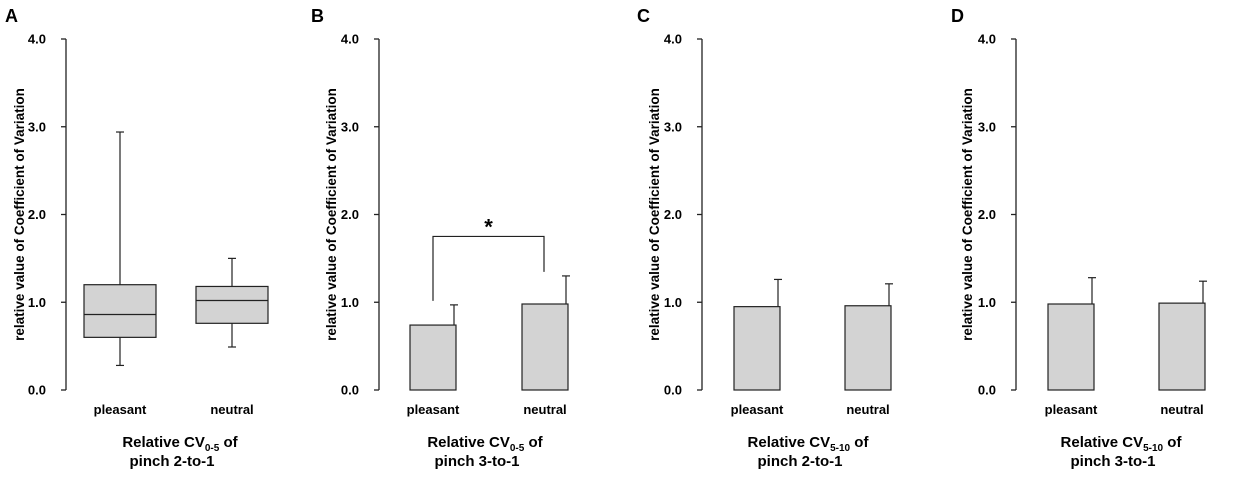  What do you see at coordinates (488, 226) in the screenshot?
I see `significance-star: *` at bounding box center [488, 226].